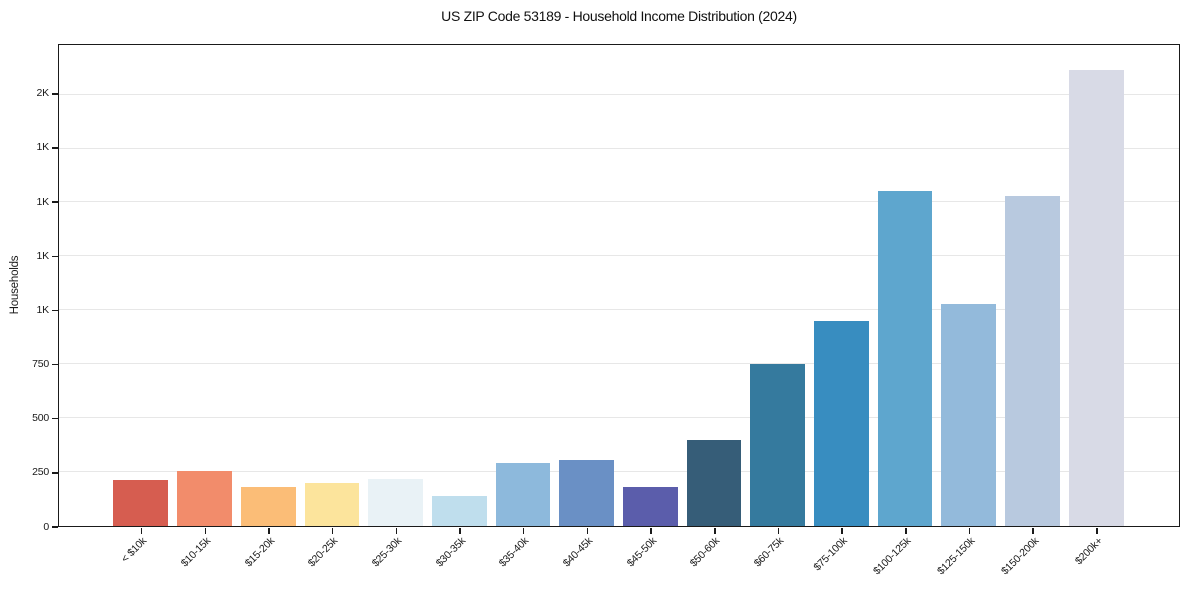 This screenshot has width=1189, height=590. Describe the element at coordinates (46, 526) in the screenshot. I see `y-tick-label: 0` at that location.